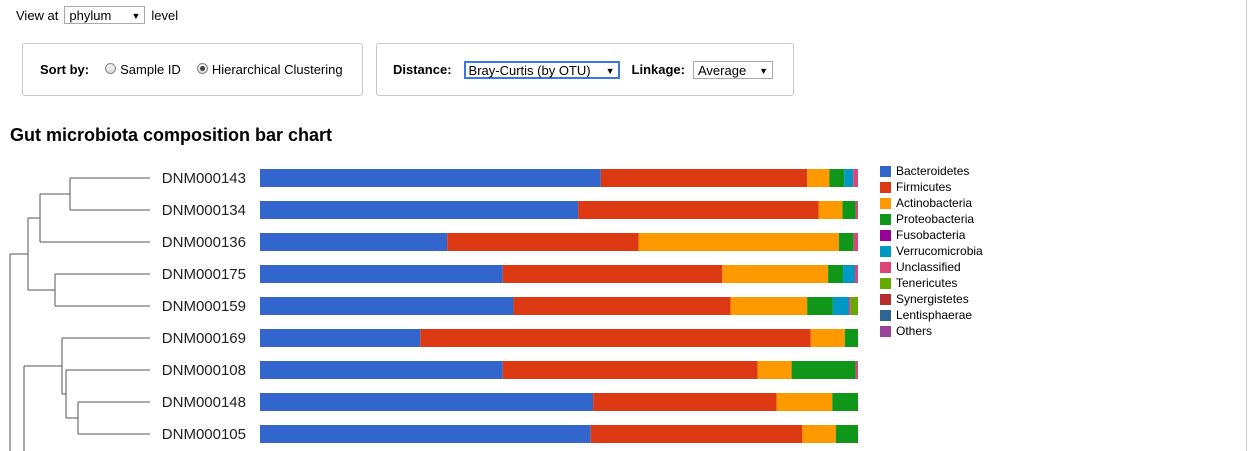 The width and height of the screenshot is (1249, 451). What do you see at coordinates (931, 235) in the screenshot?
I see `legend-item: Fusobacteria` at bounding box center [931, 235].